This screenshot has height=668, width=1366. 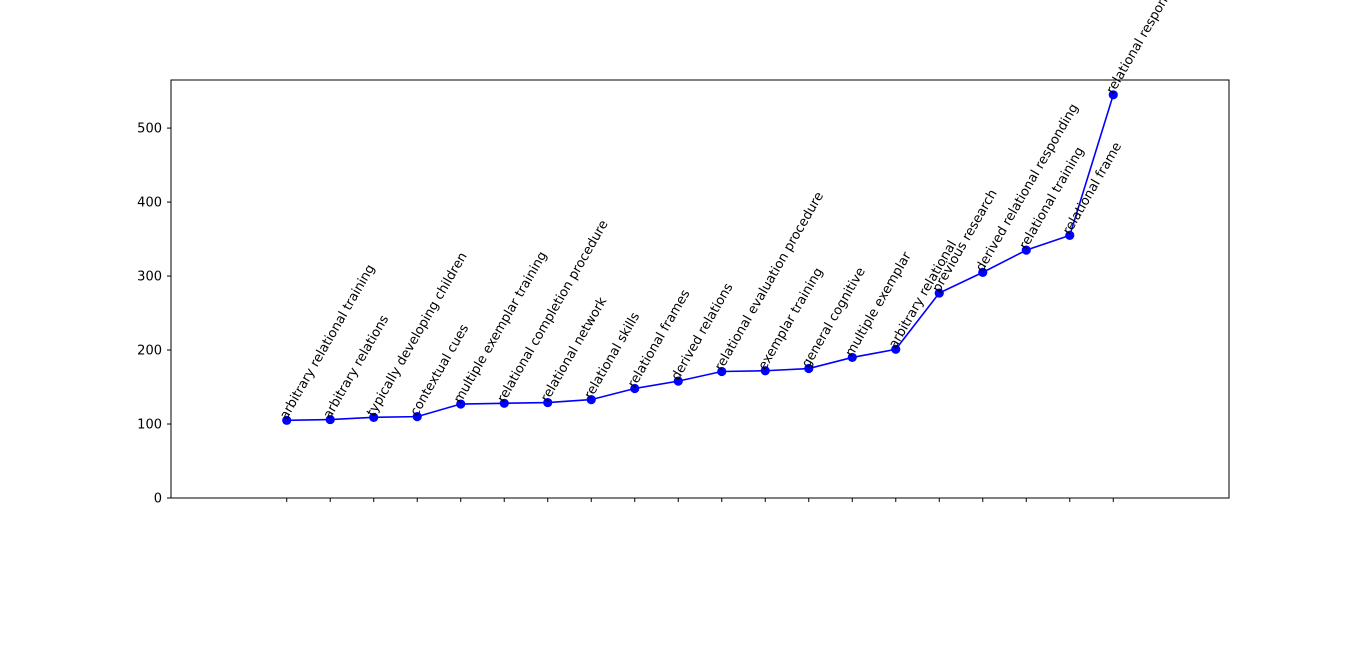 I want to click on y-tick-label: 100, so click(x=149, y=425).